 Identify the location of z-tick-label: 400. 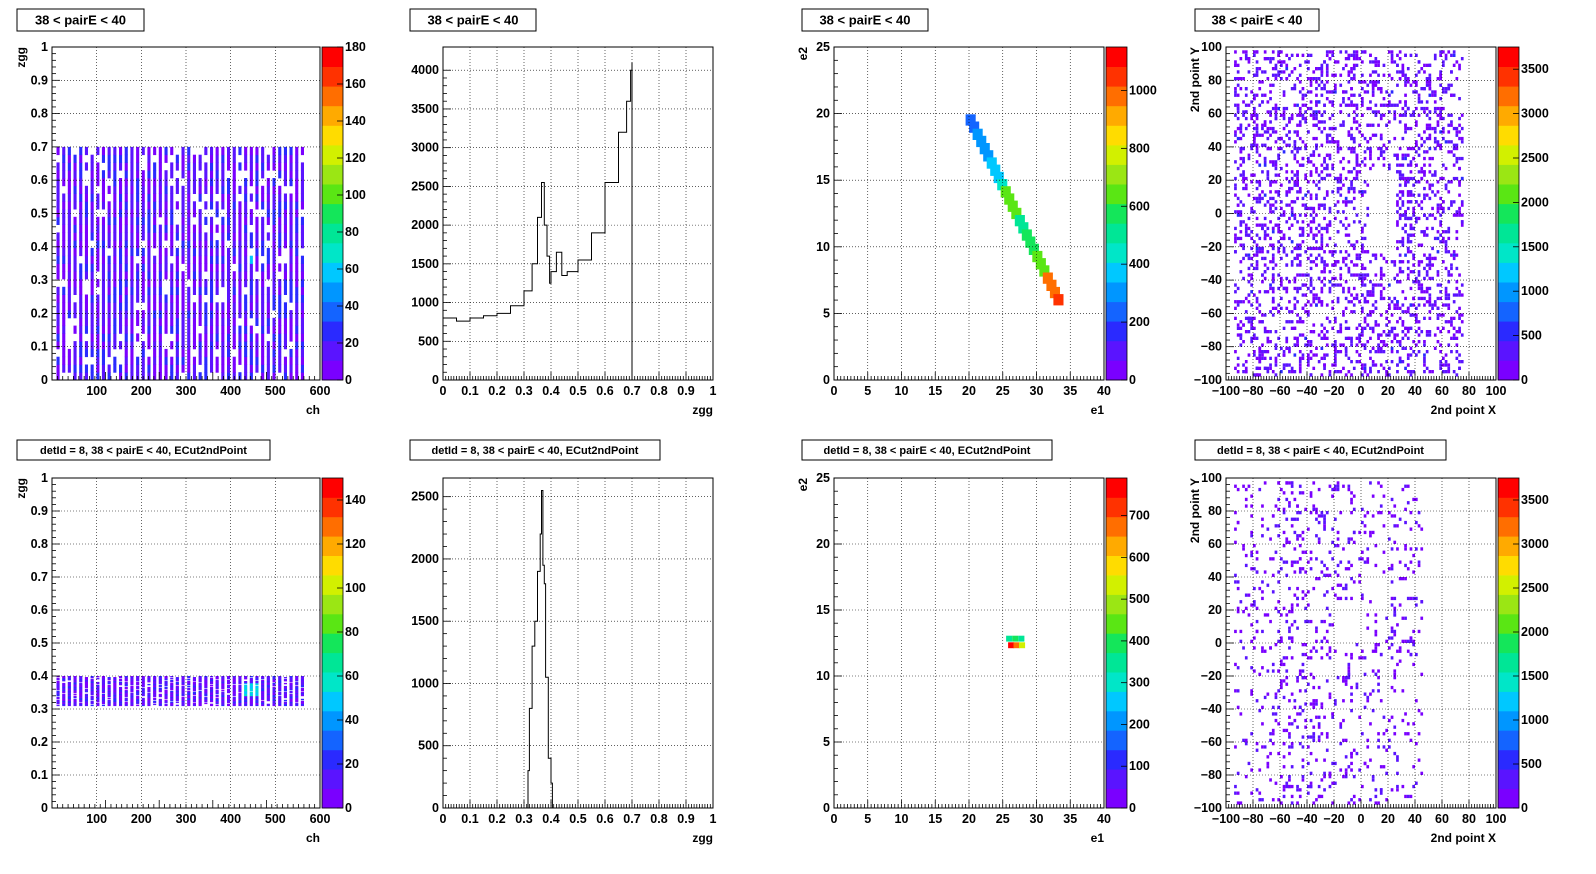
(1139, 264).